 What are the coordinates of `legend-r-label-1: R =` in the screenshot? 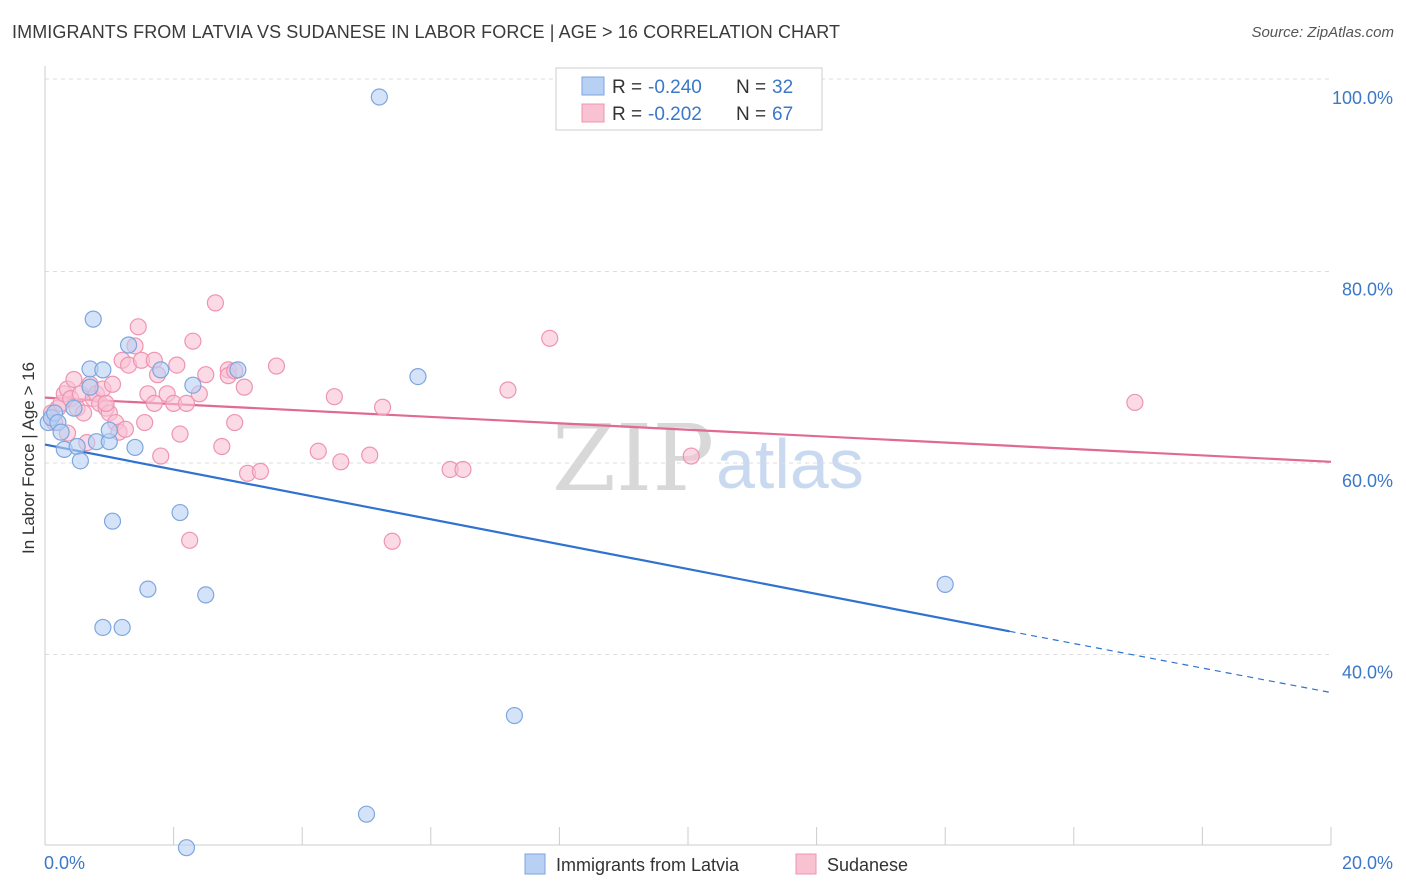 It's located at (627, 87).